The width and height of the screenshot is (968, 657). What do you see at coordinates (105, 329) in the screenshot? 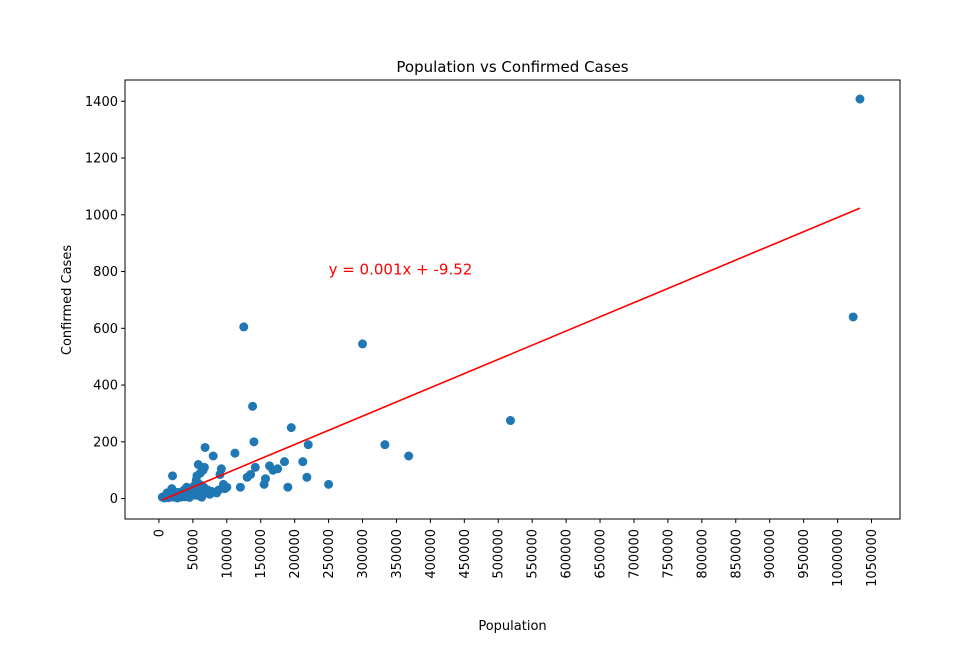
I see `y-tick-label: 600` at bounding box center [105, 329].